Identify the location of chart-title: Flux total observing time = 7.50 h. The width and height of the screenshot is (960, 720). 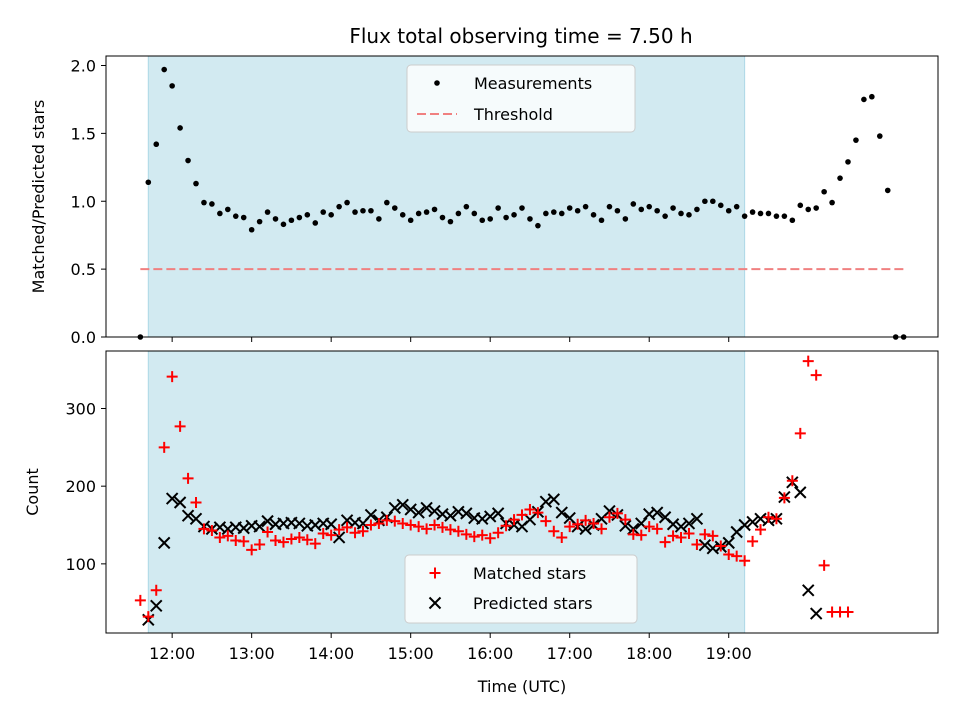
(520, 36).